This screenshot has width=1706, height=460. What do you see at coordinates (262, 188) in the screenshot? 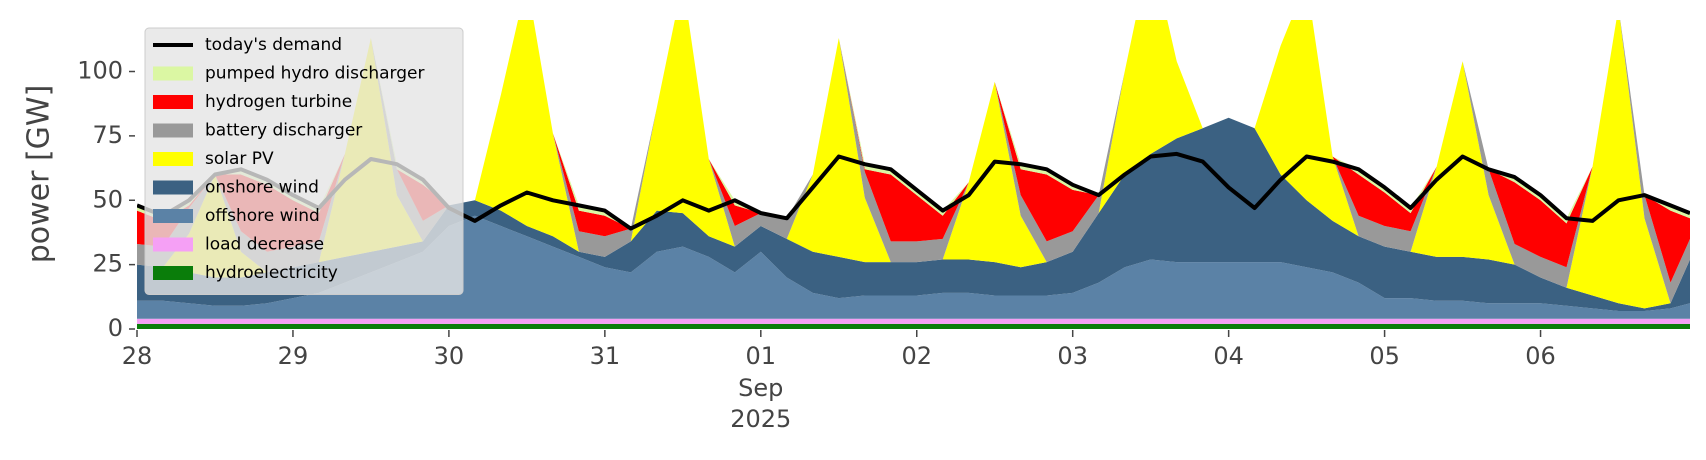
I see `legend-label: onshore wind` at bounding box center [262, 188].